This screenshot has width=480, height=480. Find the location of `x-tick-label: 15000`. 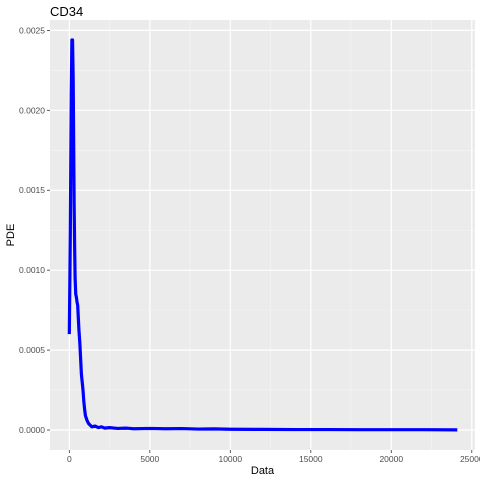

x-tick-label: 15000 is located at coordinates (311, 459).